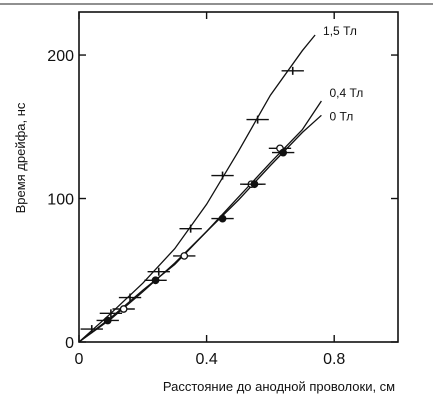  I want to click on y-tick-label: 100, so click(60, 200).